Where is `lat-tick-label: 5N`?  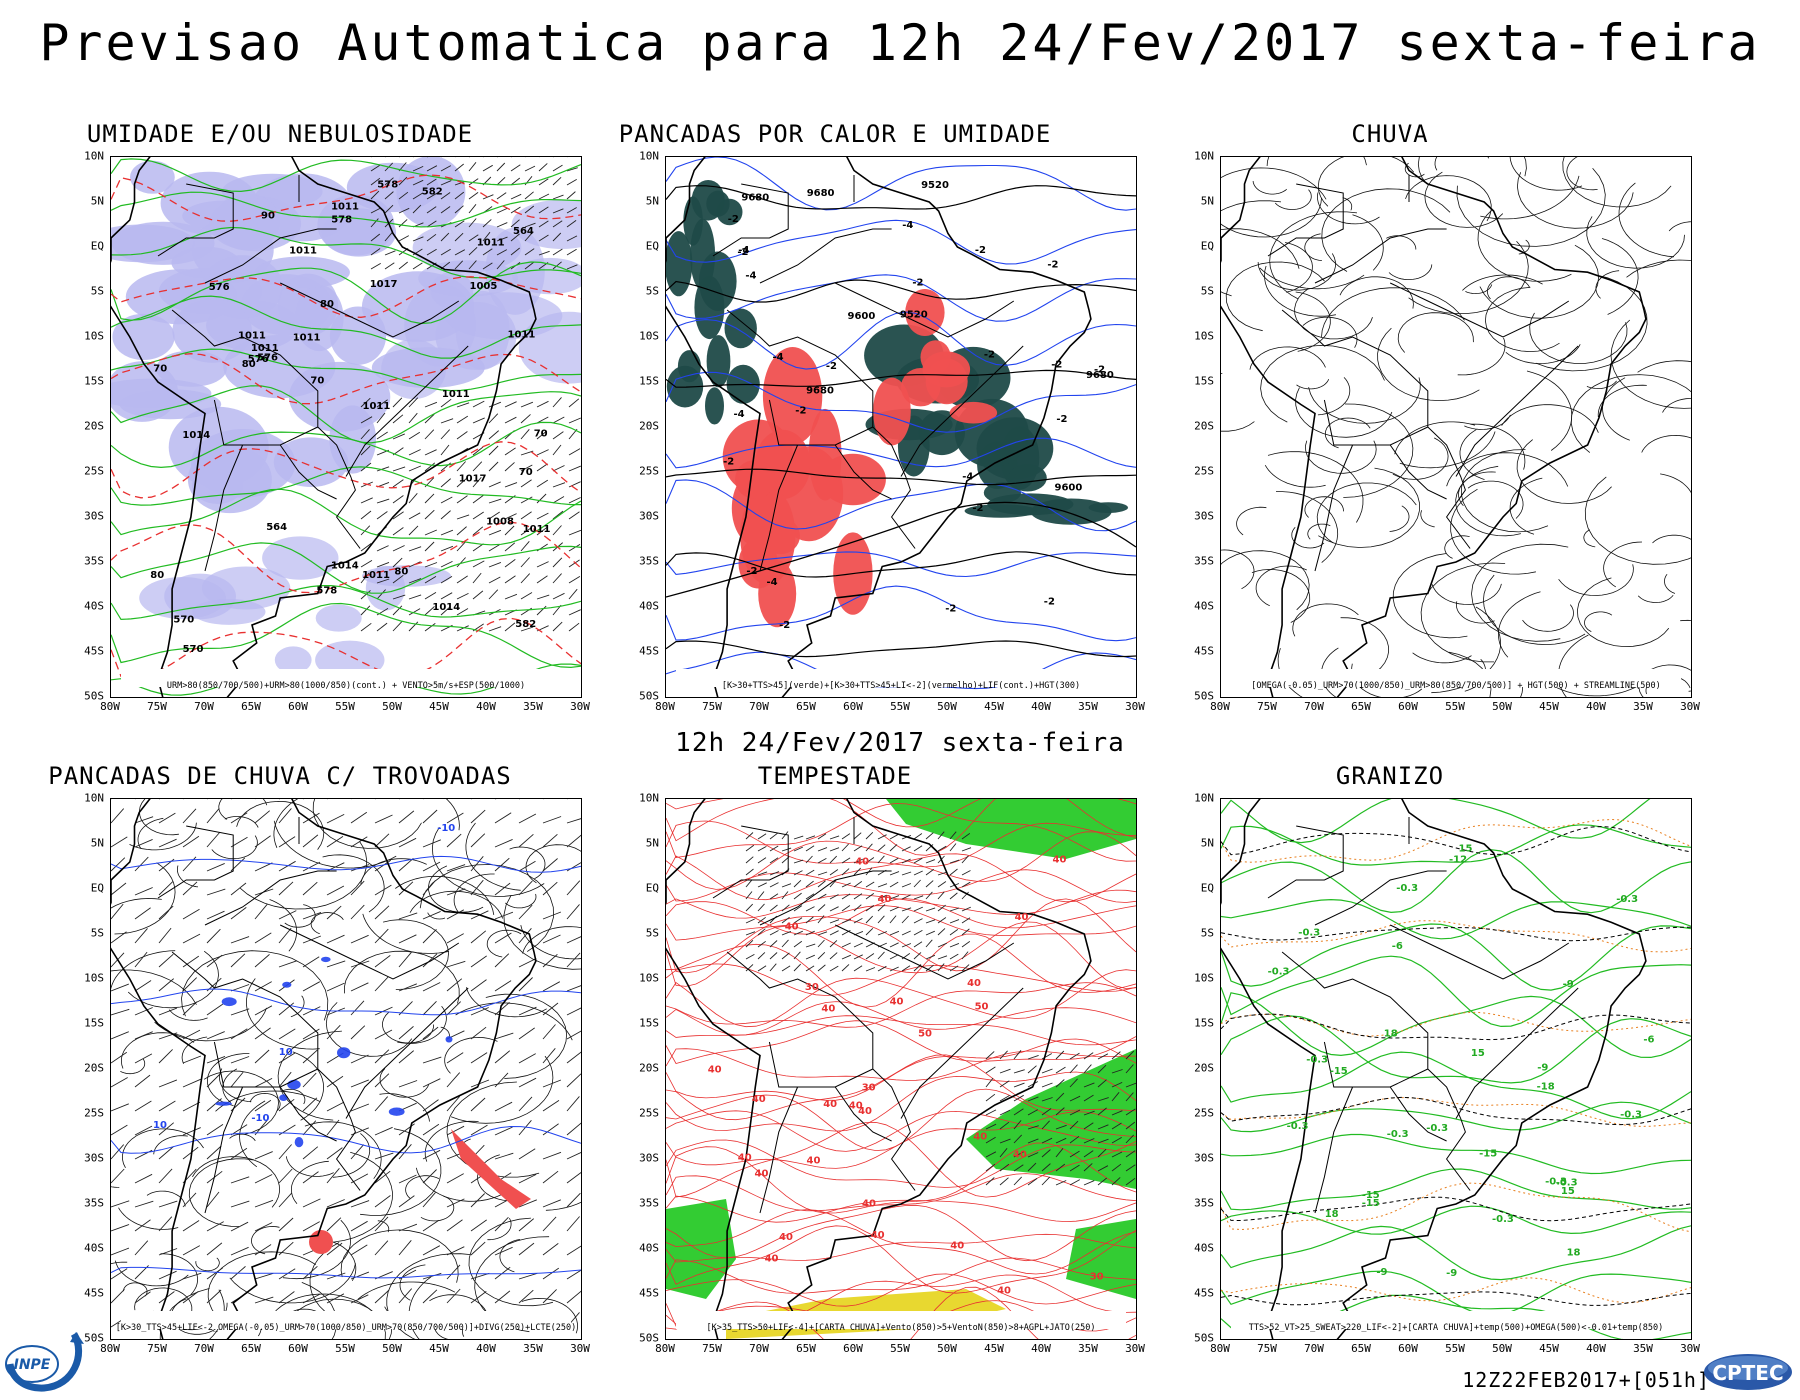
lat-tick-label: 5N is located at coordinates (652, 201).